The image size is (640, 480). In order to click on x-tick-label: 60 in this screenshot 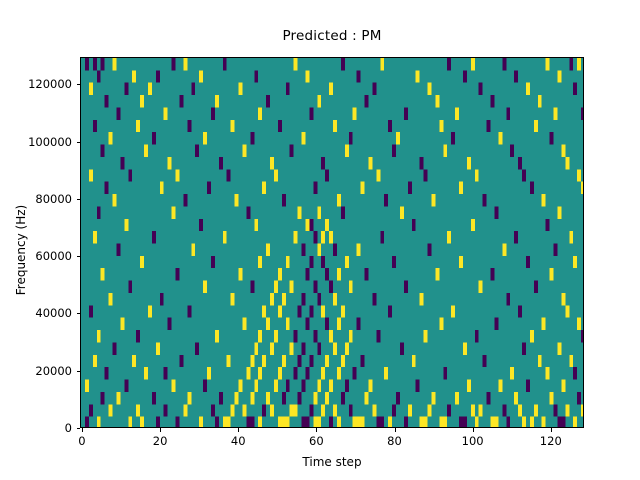, I will do `click(316, 441)`.